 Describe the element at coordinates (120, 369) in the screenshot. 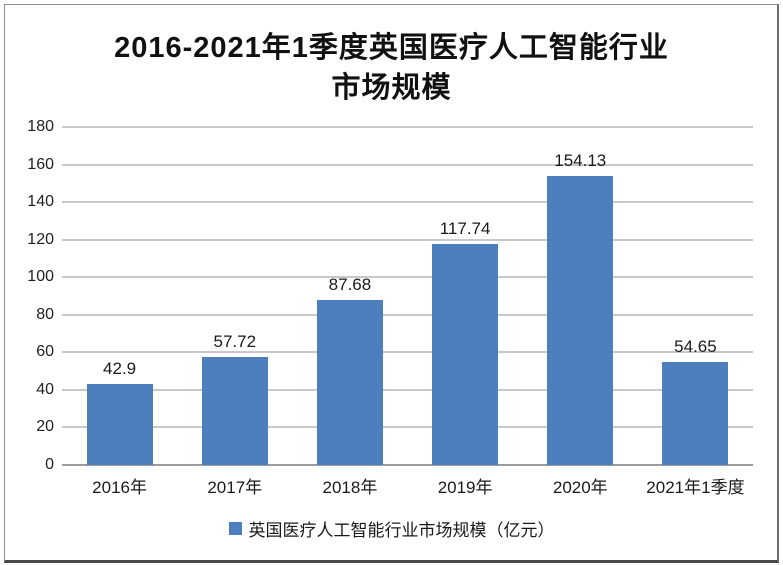

I see `bar-value-label: 42.9` at that location.